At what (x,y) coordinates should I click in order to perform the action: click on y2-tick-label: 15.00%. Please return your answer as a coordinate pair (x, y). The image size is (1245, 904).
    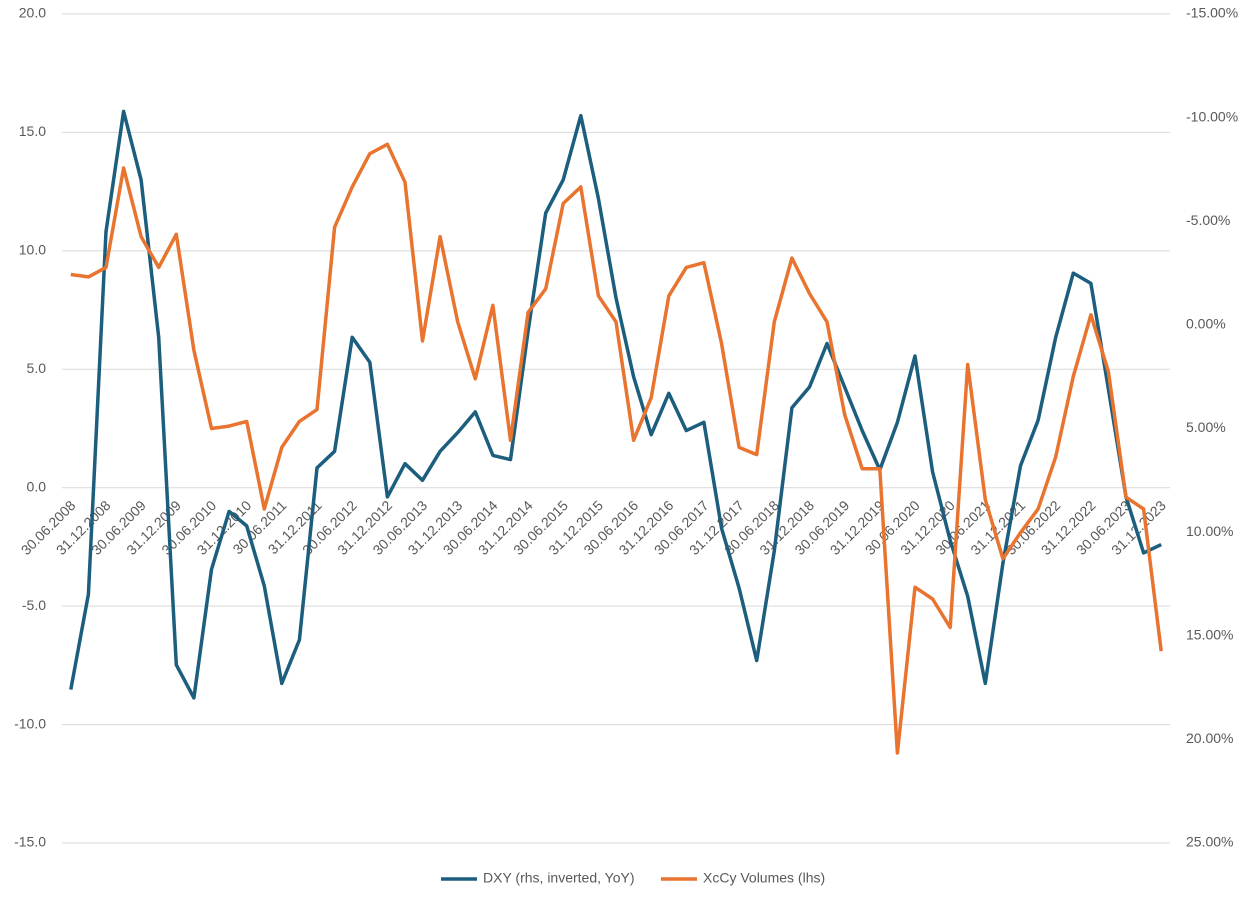
    Looking at the image, I should click on (1209, 634).